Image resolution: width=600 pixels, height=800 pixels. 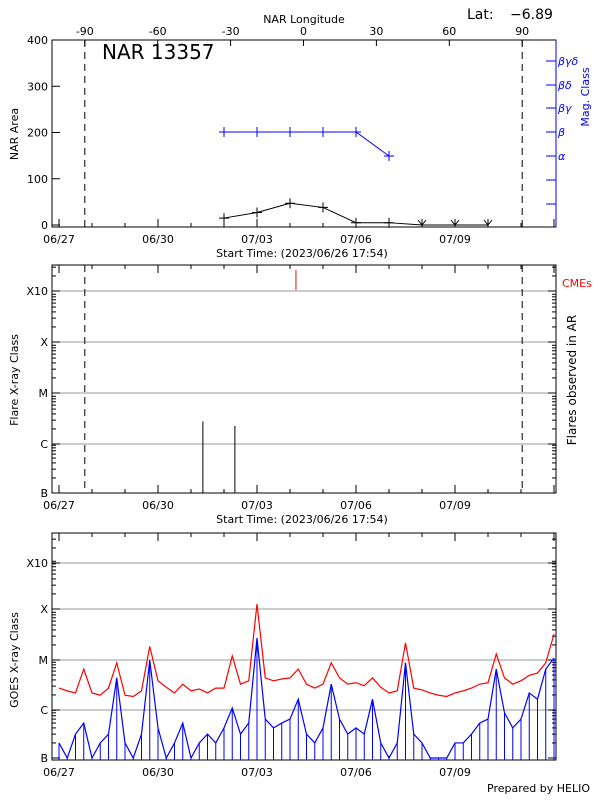 What do you see at coordinates (572, 380) in the screenshot?
I see `p2-y2label: Flares observed in AR` at bounding box center [572, 380].